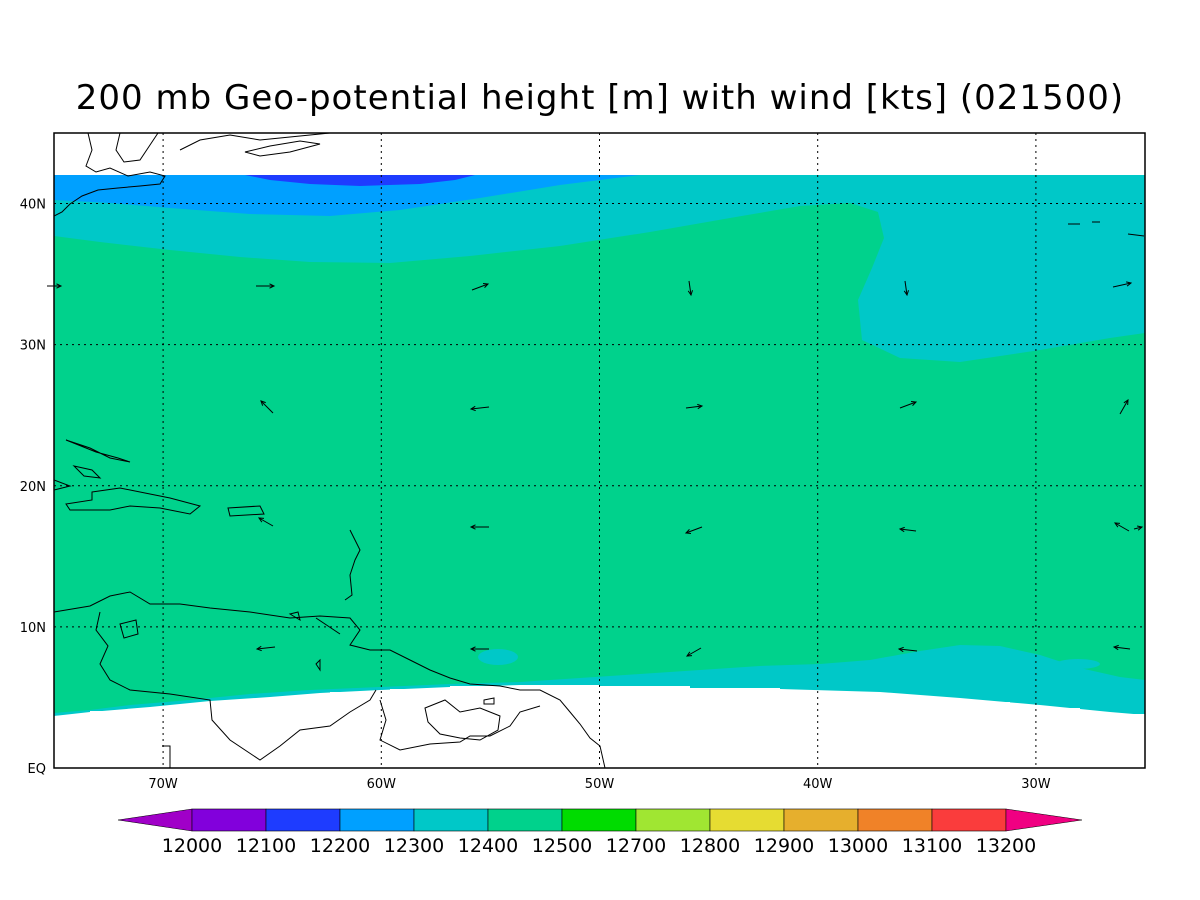  What do you see at coordinates (163, 784) in the screenshot?
I see `x-tick-label: 70W` at bounding box center [163, 784].